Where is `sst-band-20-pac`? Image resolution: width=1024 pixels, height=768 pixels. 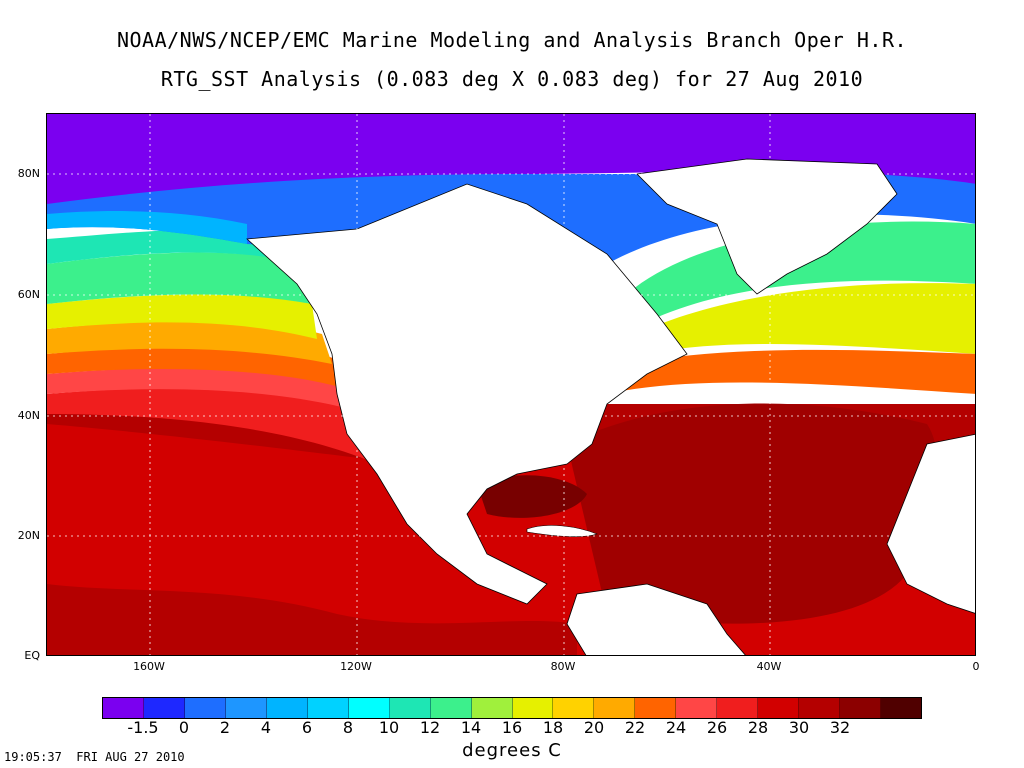 sst-band-20-pac is located at coordinates (189, 342).